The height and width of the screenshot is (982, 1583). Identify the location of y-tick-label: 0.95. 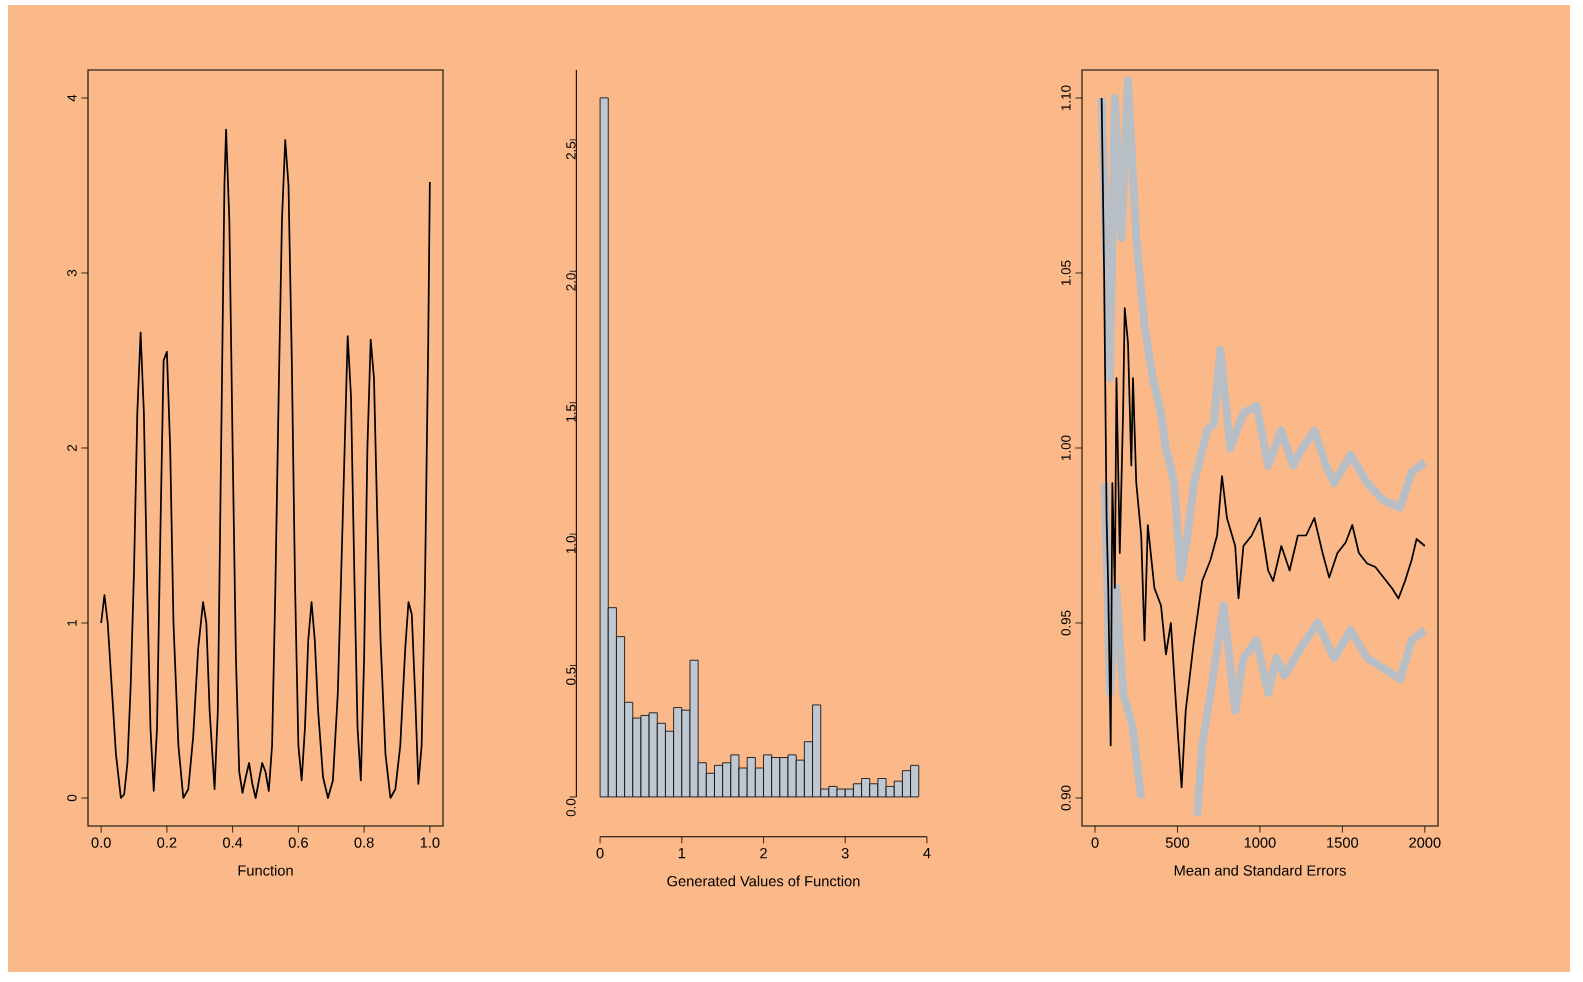
(1066, 623).